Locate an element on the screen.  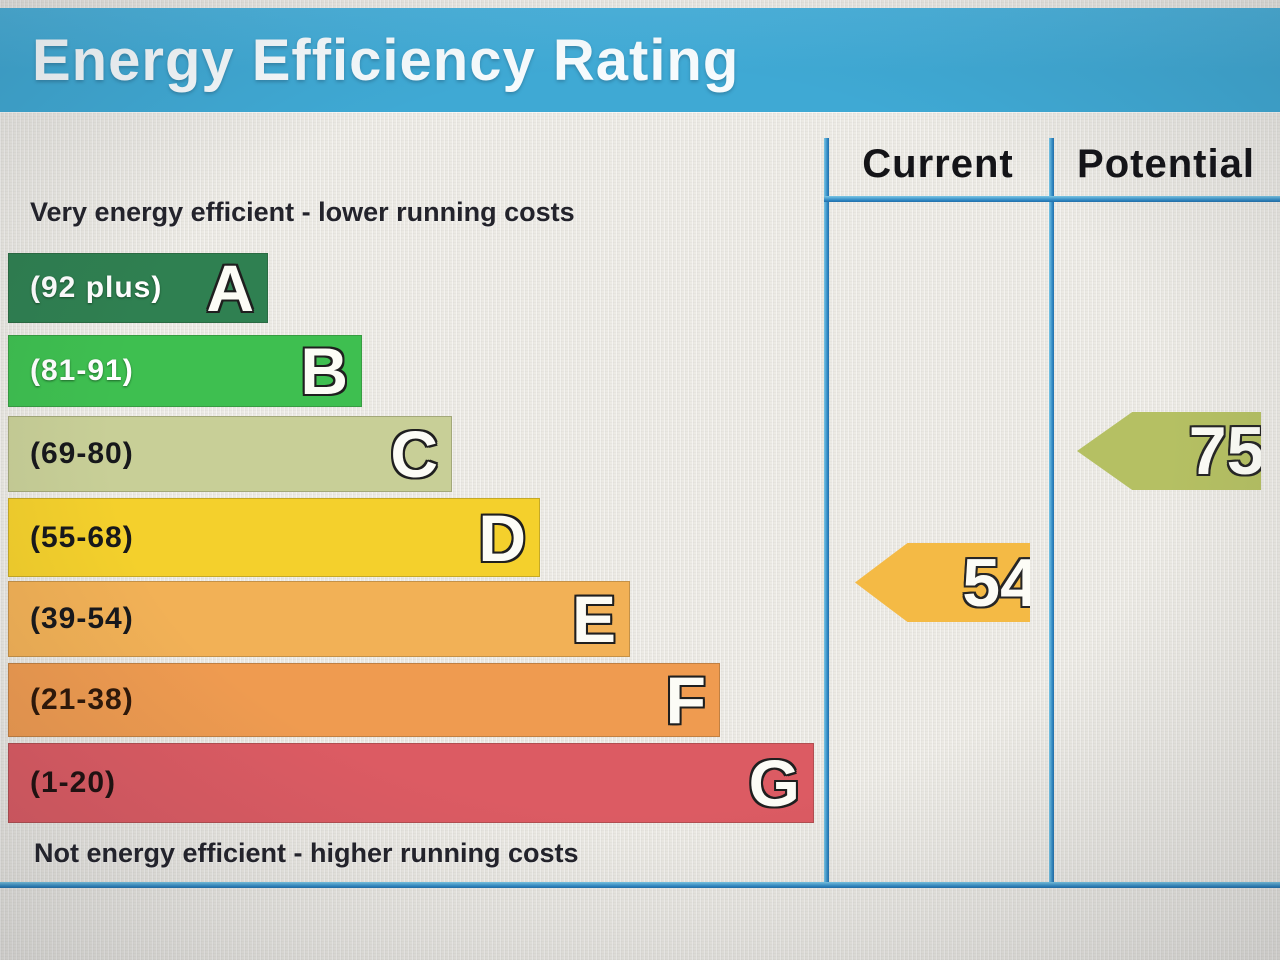
chart-bottom-border is located at coordinates (640, 885).